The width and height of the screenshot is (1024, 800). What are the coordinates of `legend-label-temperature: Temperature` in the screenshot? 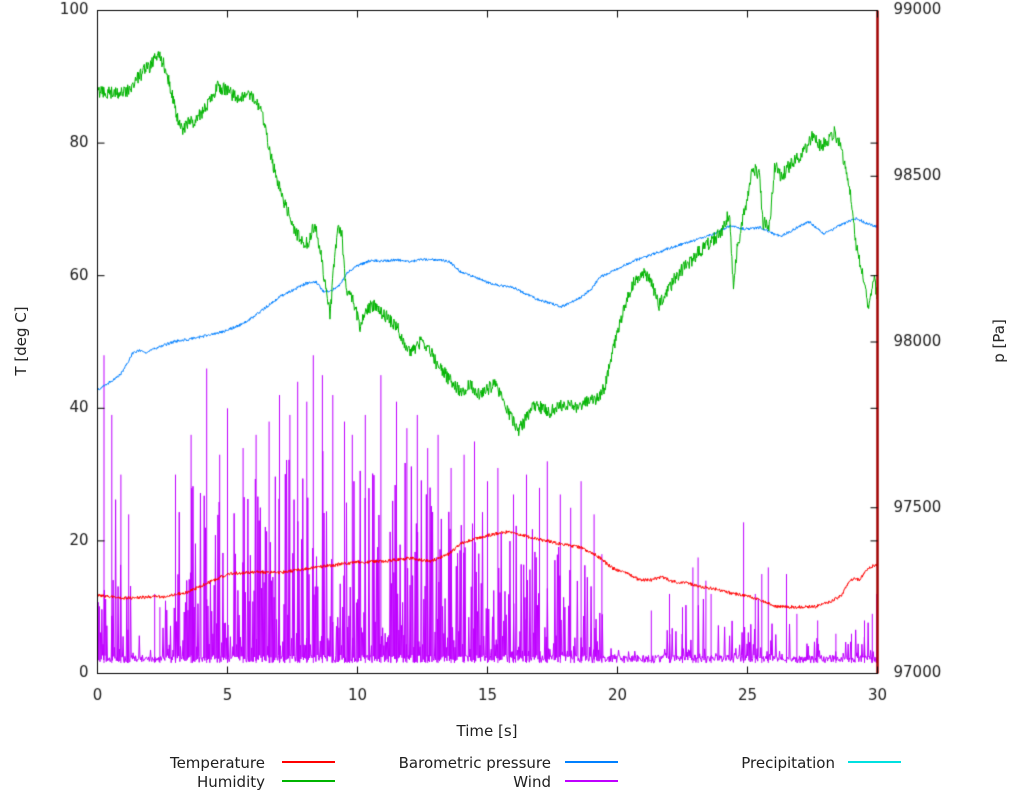 It's located at (217, 763).